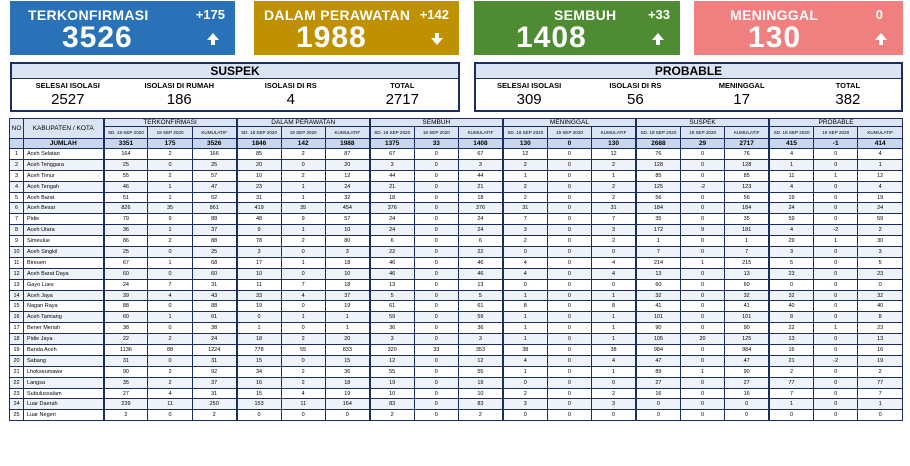  Describe the element at coordinates (68, 99) in the screenshot. I see `suspek-value: 2527` at that location.